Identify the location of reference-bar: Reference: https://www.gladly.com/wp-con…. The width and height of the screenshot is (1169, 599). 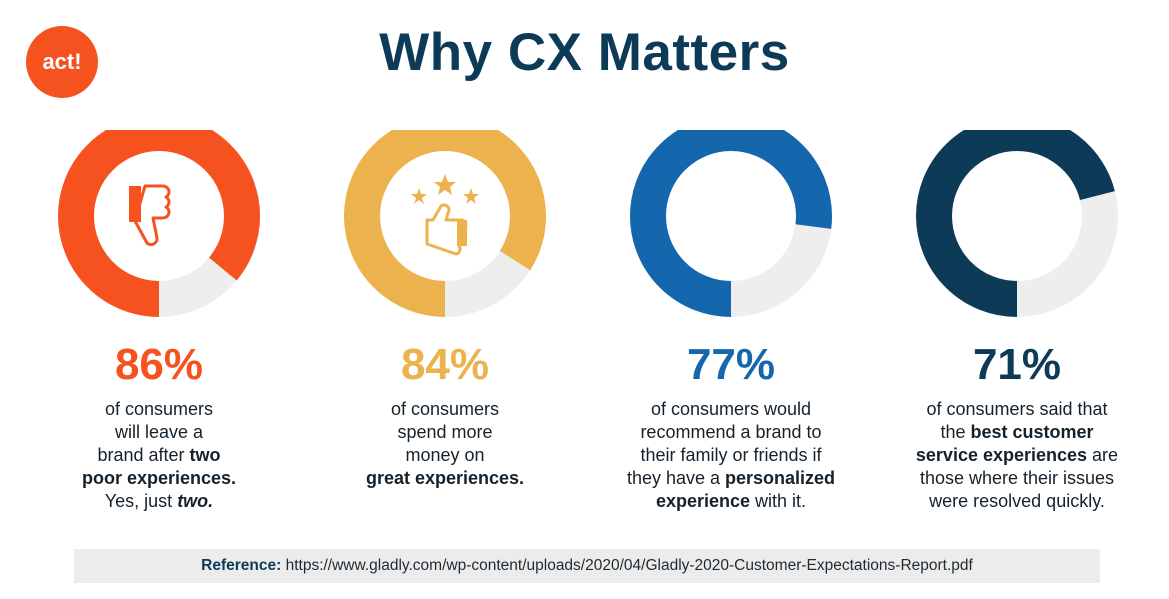
(587, 566).